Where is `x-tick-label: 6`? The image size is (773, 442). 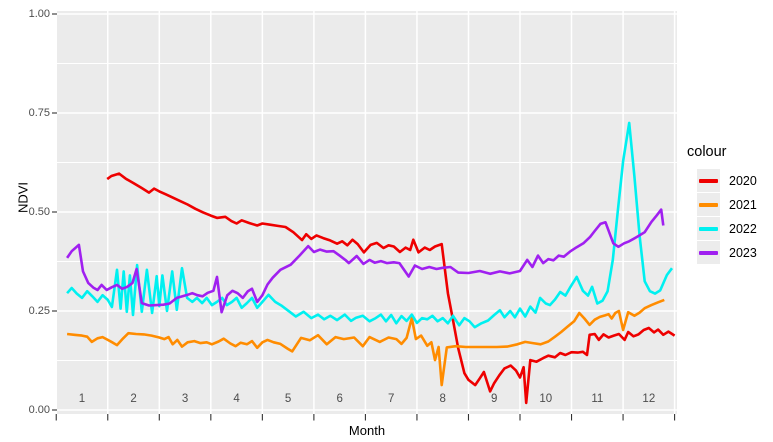
x-tick-label: 6 is located at coordinates (339, 399).